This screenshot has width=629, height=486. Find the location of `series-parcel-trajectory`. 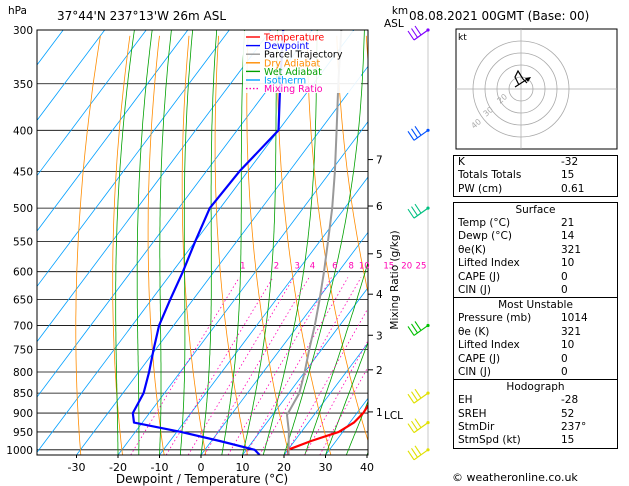

series-parcel-trajectory is located at coordinates (314, 242).